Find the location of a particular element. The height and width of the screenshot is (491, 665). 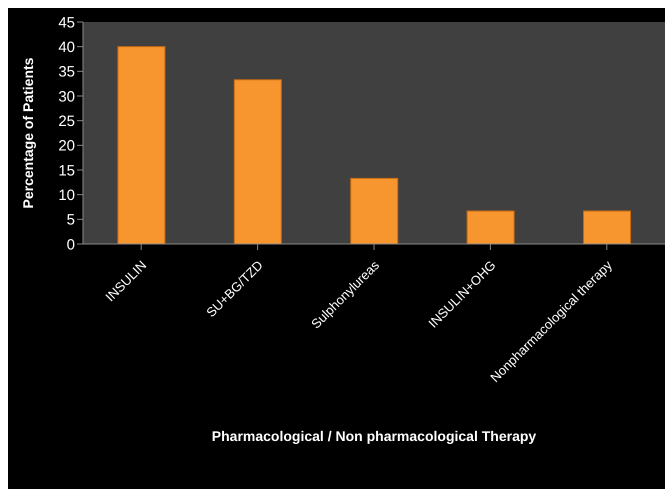

y-tick-label: 10 is located at coordinates (66, 195).